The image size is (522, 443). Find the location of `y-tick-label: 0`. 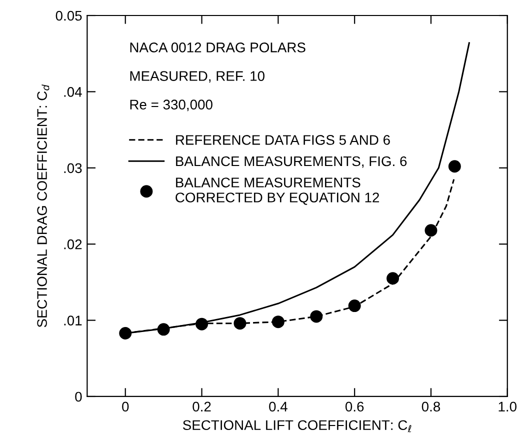

y-tick-label: 0 is located at coordinates (78, 397).